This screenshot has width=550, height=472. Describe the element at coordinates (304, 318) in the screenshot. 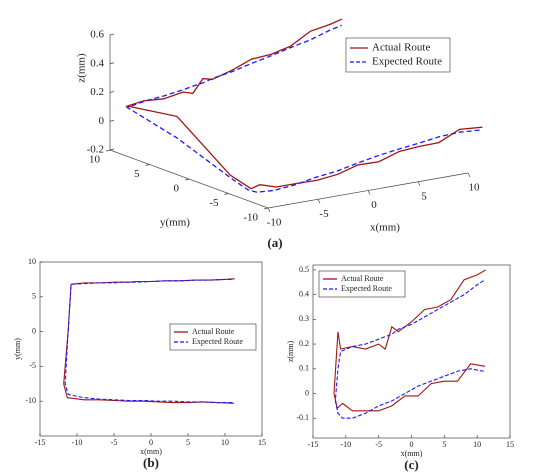

I see `y-tick-label: 0.3` at that location.